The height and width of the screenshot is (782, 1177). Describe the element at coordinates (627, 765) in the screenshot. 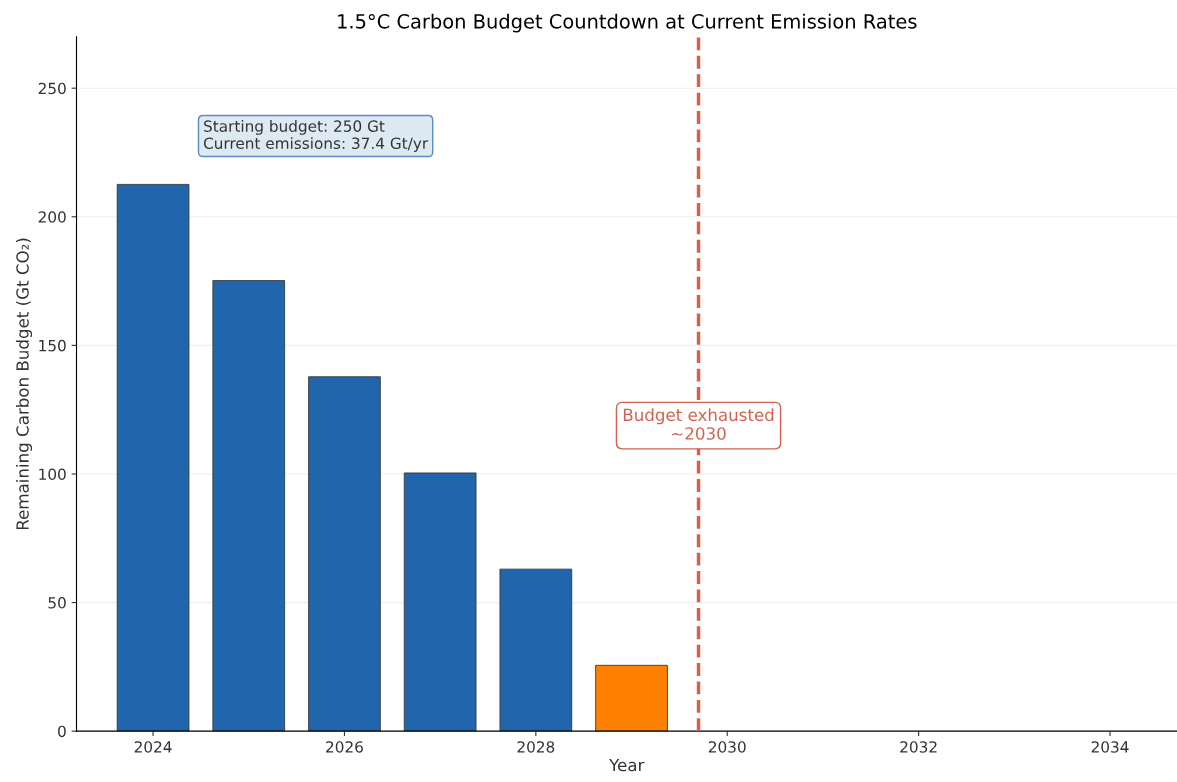

I see `x-axis-title: Year` at that location.